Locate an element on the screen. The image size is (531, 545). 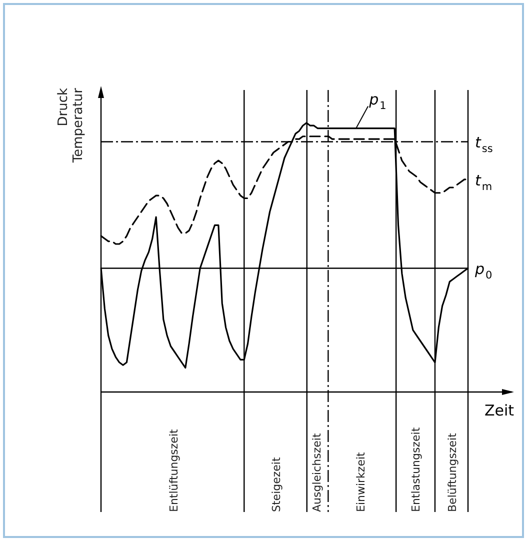
x-tick-label: Ausgleichszeit is located at coordinates (317, 472).